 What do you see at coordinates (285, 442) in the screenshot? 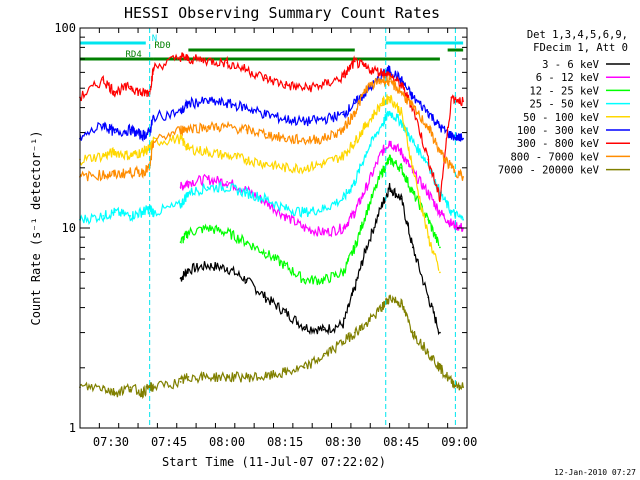
I see `x-tick-label: 08:15` at bounding box center [285, 442].